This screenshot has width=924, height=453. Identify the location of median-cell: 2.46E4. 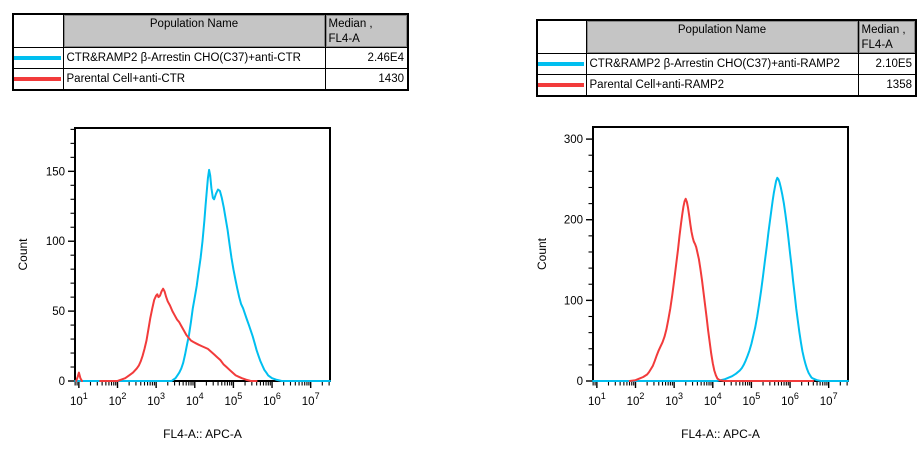
(366, 58).